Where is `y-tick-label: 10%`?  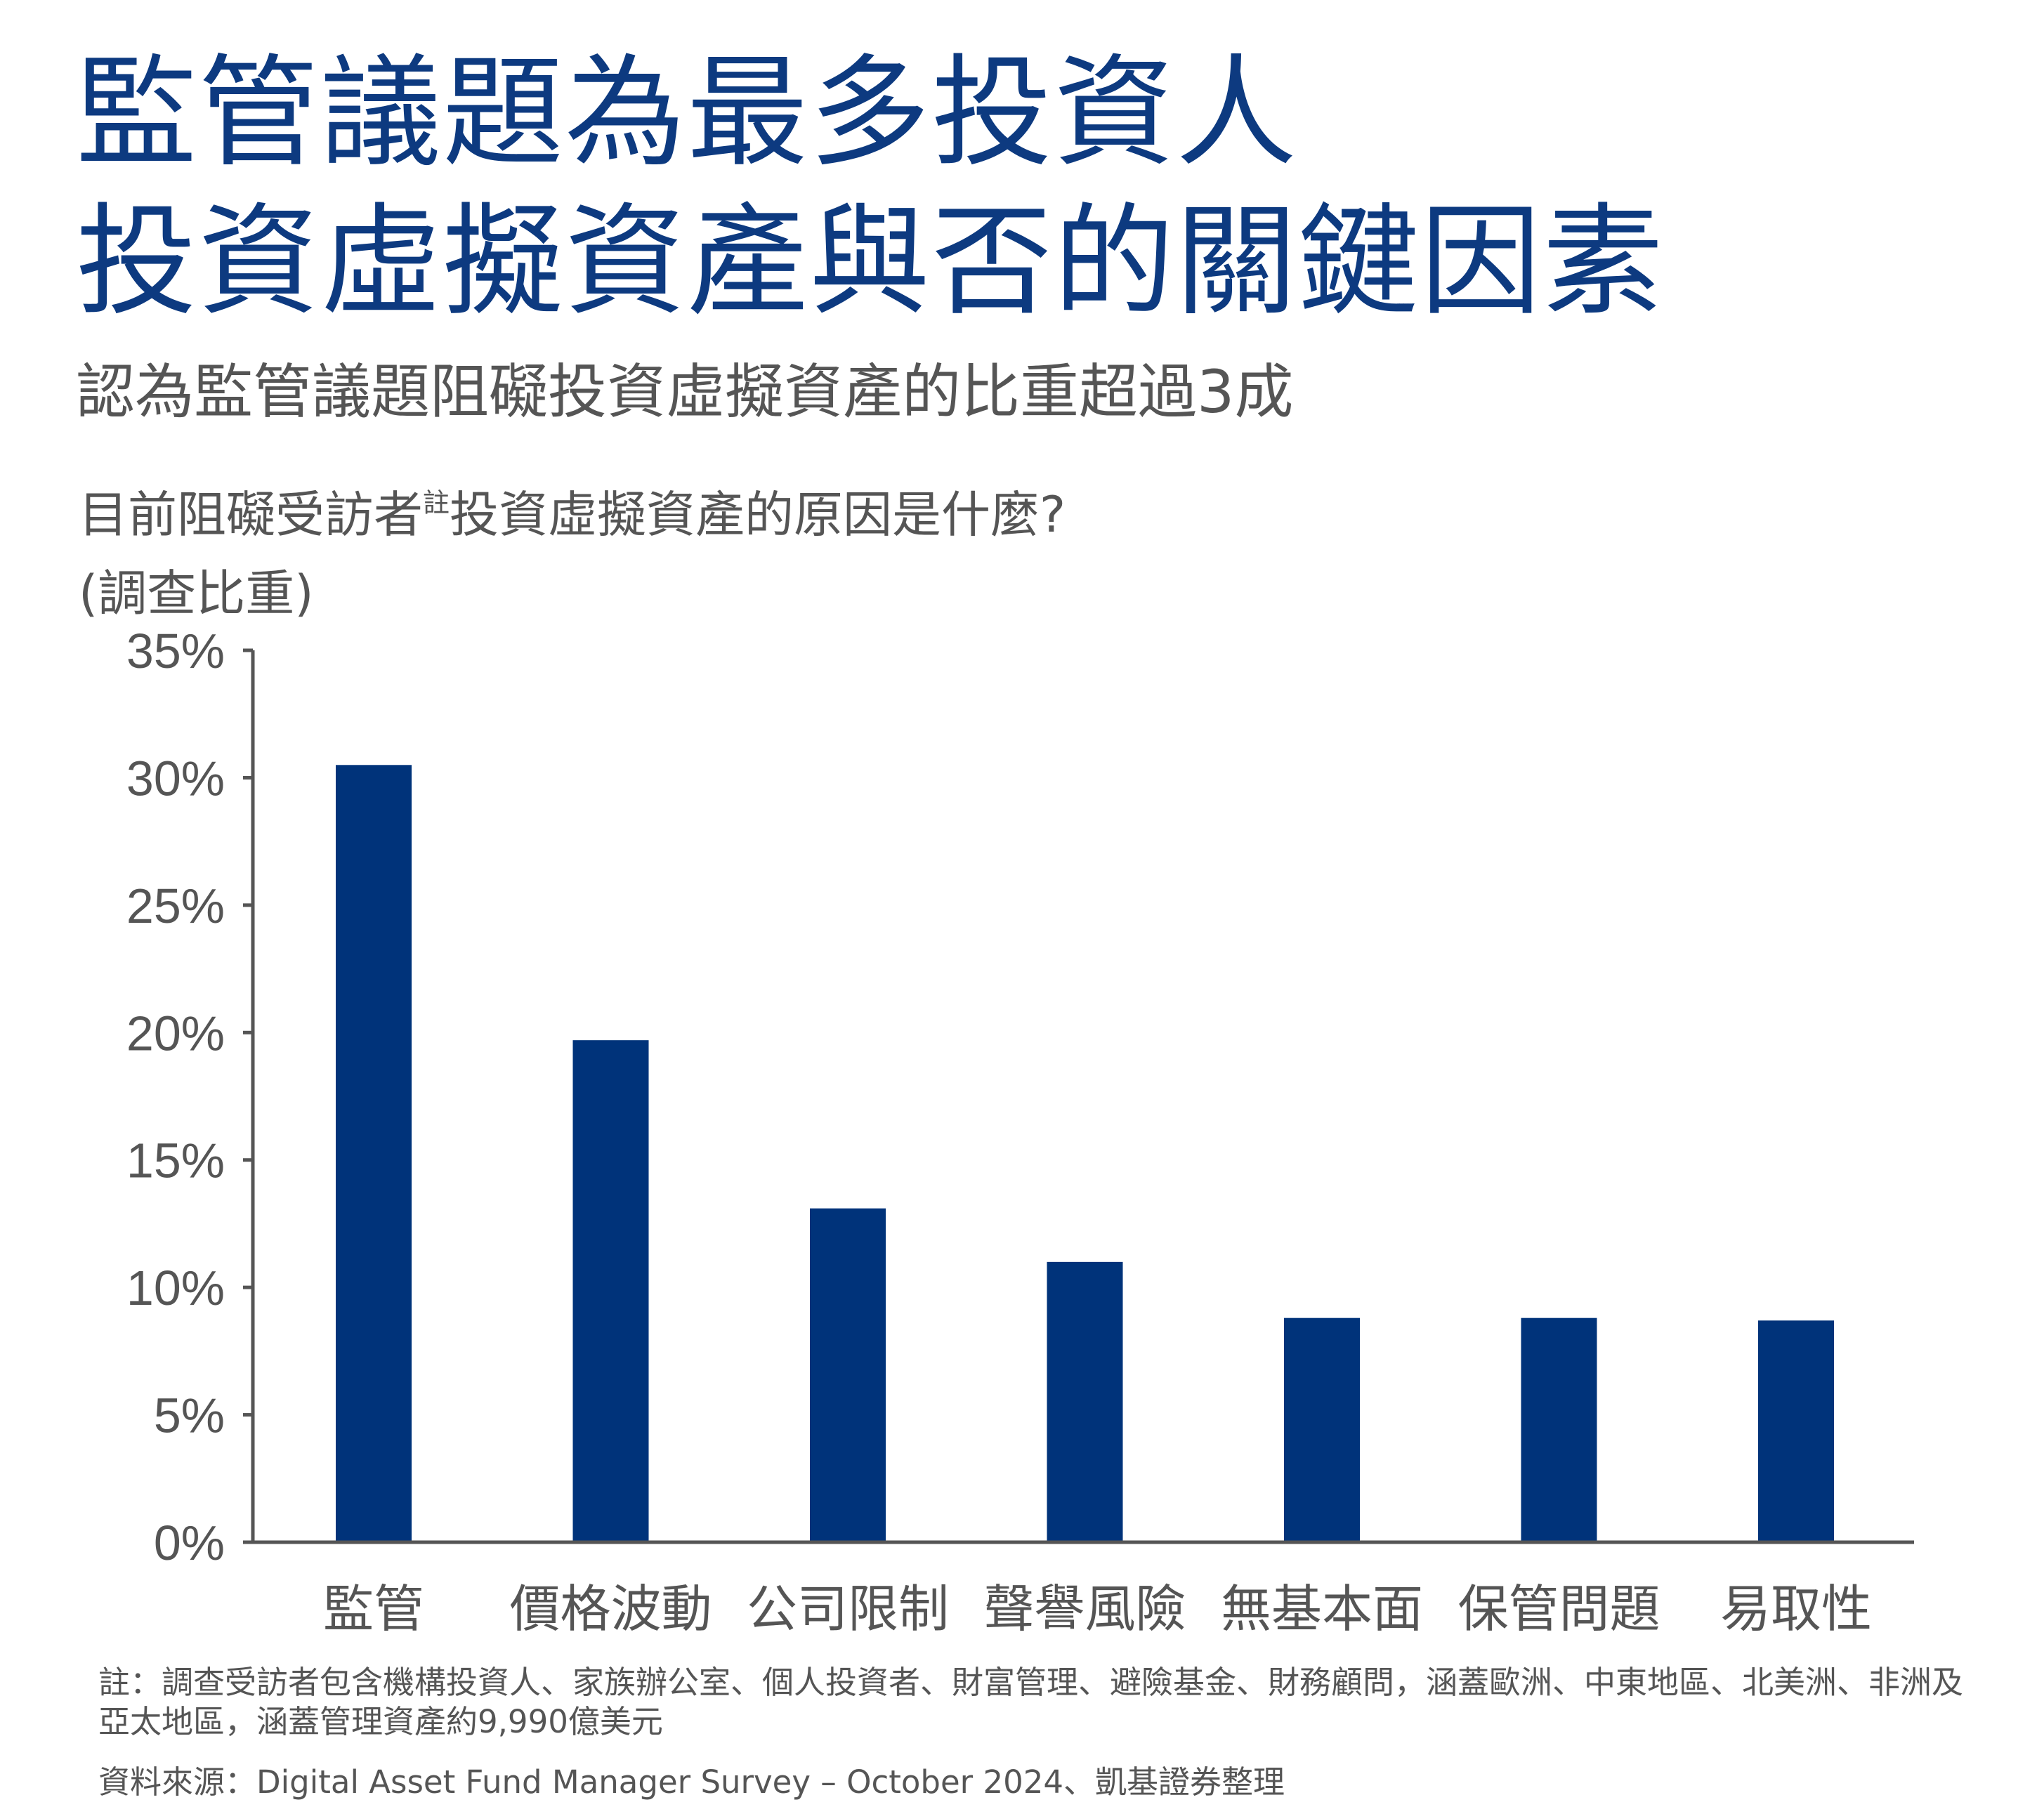 y-tick-label: 10% is located at coordinates (175, 1288).